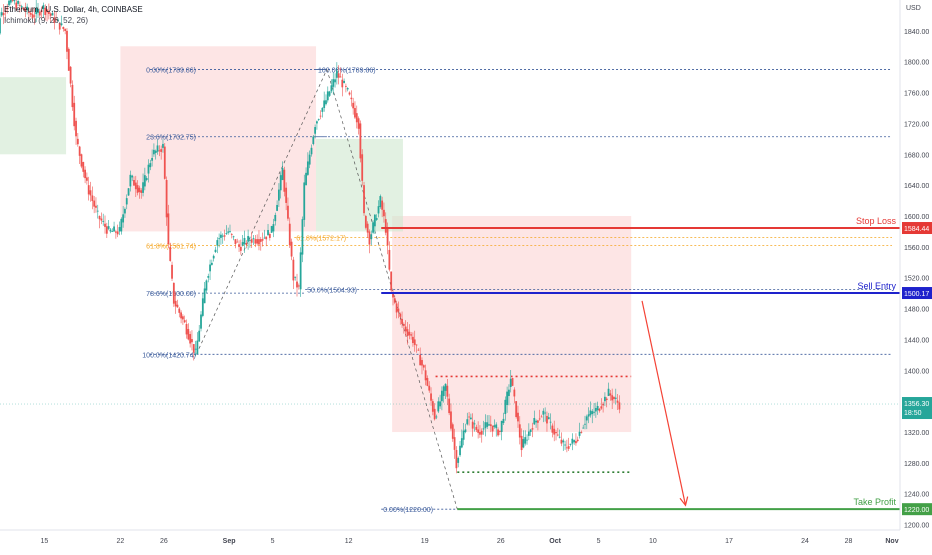 This screenshot has width=932, height=555. What do you see at coordinates (916, 275) in the screenshot?
I see `price-axis` at bounding box center [916, 275].